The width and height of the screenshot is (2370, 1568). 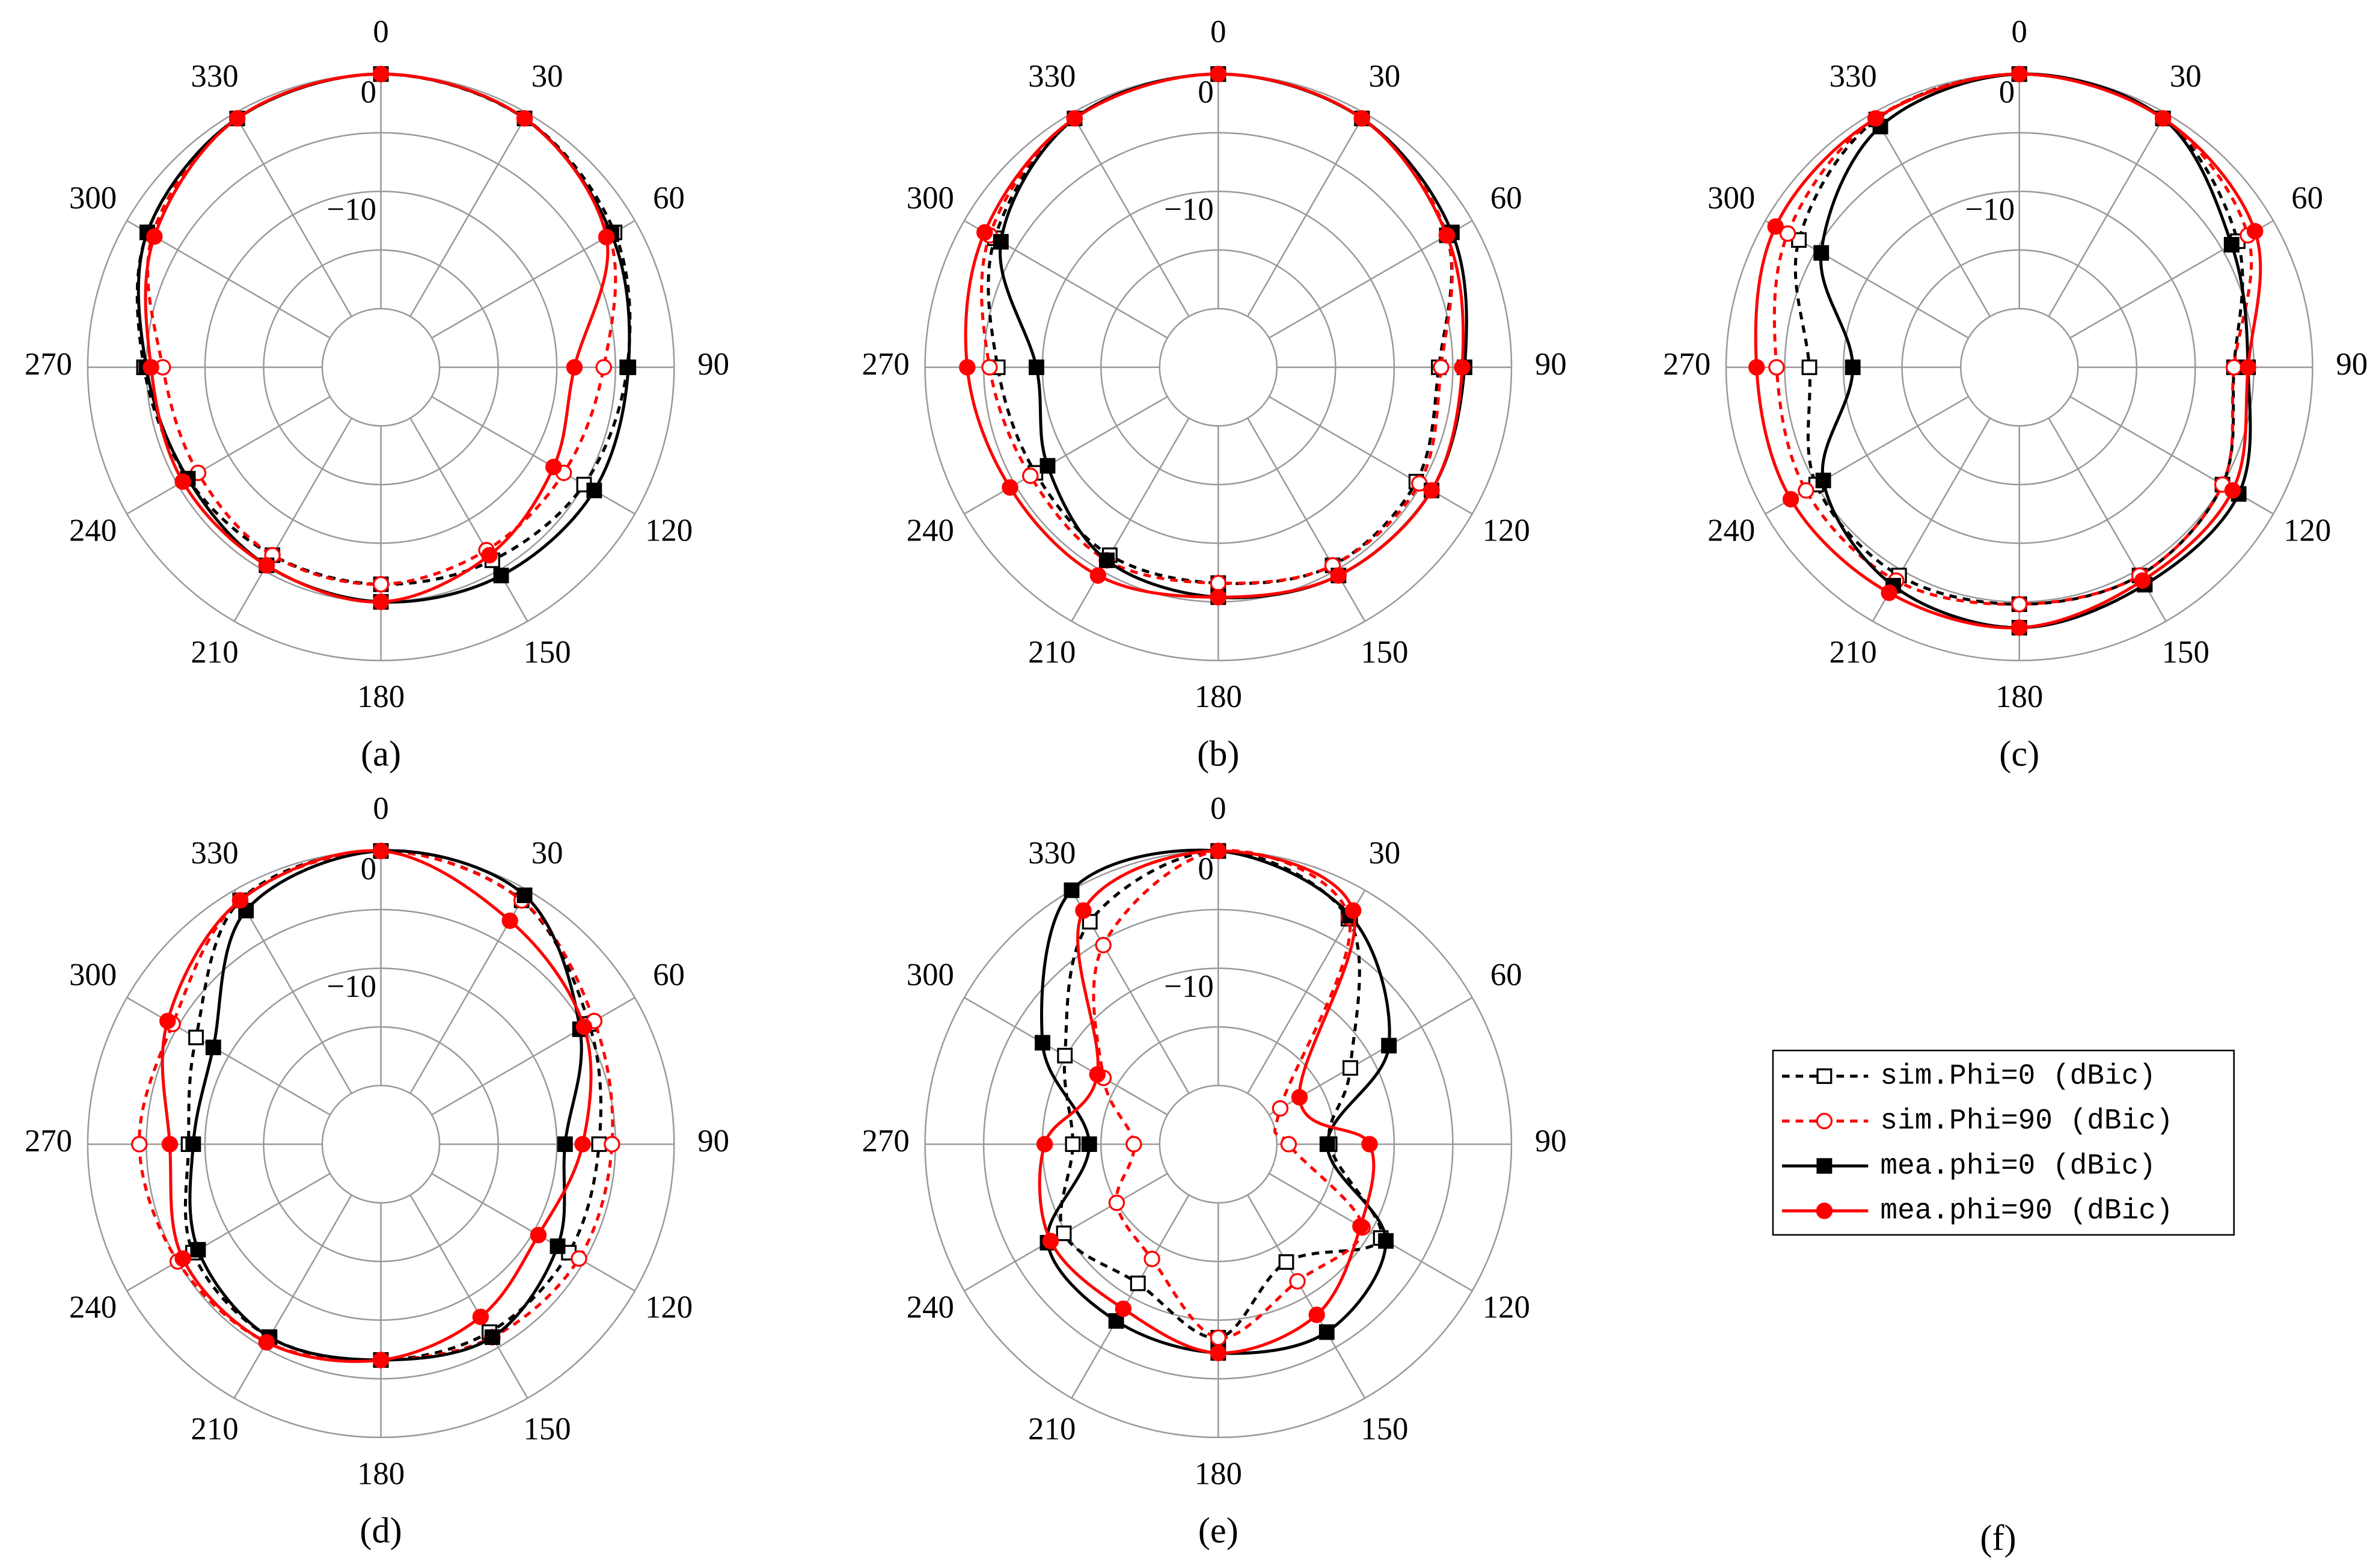 What do you see at coordinates (2027, 1121) in the screenshot?
I see `legend-label: sim.Phi=90 (dBic)` at bounding box center [2027, 1121].